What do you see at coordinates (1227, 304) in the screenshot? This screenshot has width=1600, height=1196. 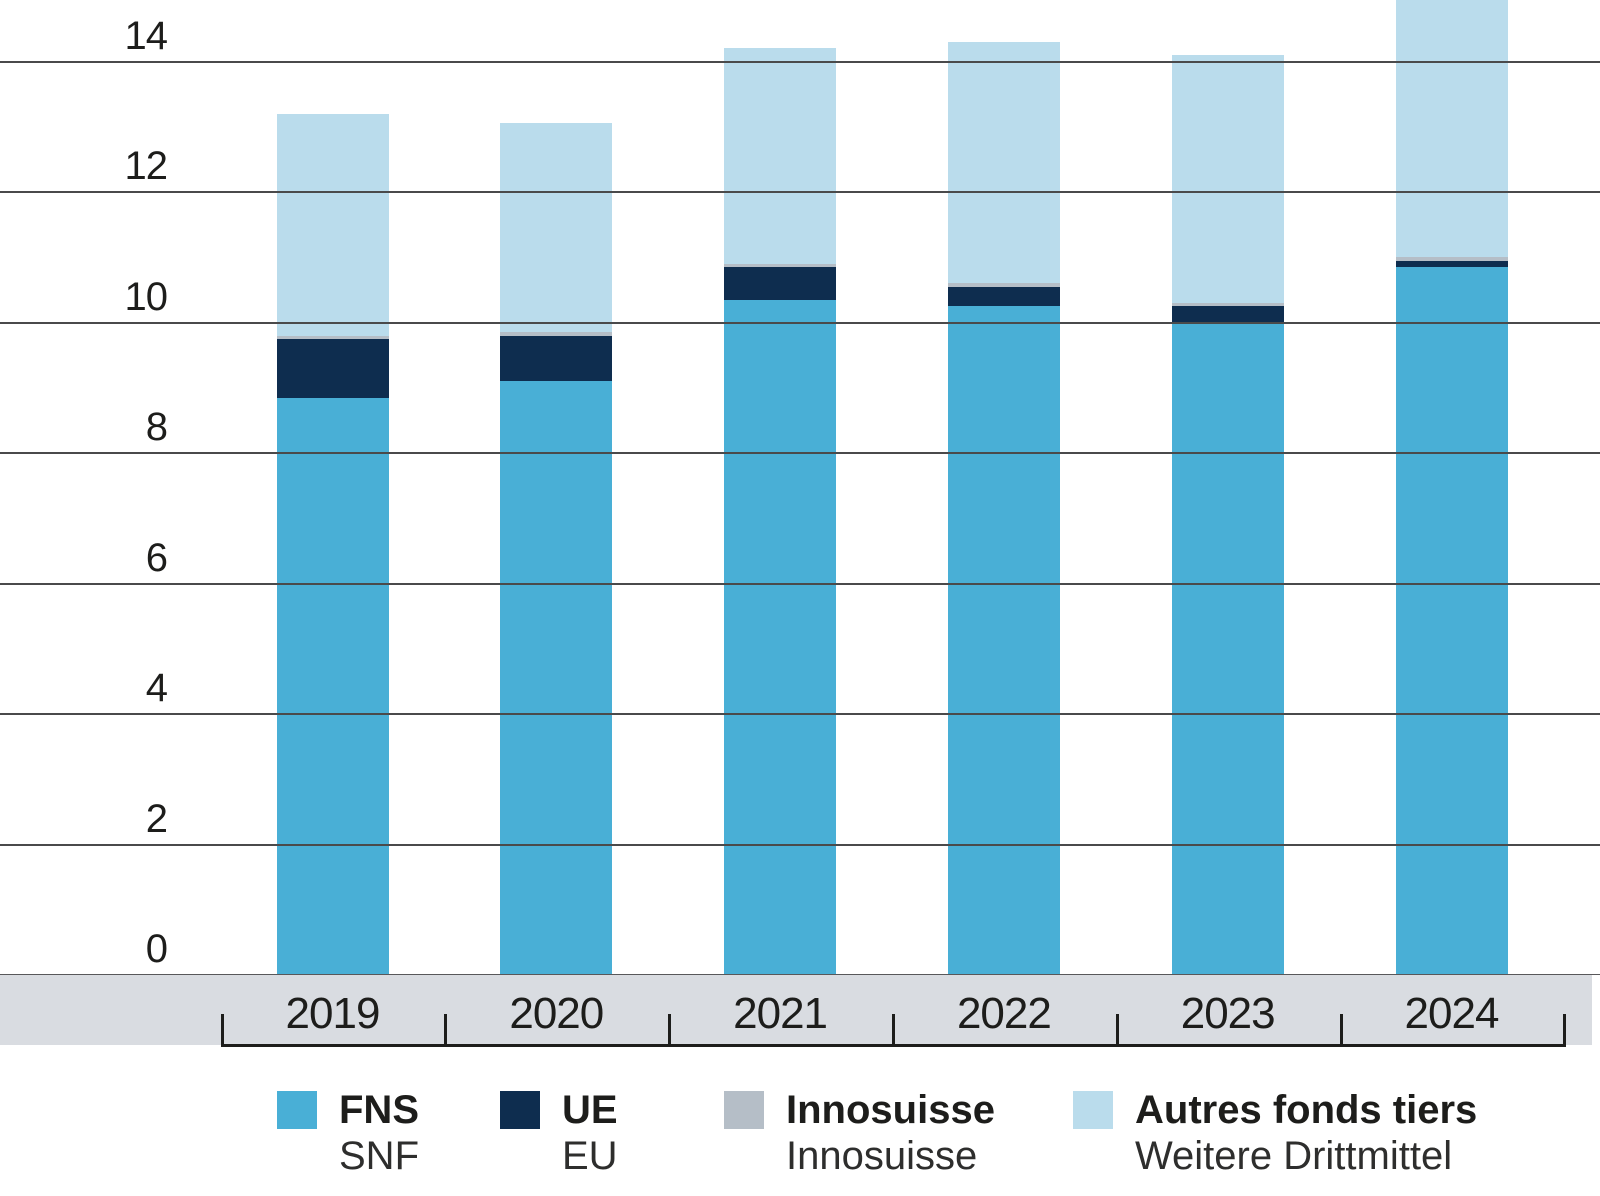 I see `bar-2023-innosuisse` at bounding box center [1227, 304].